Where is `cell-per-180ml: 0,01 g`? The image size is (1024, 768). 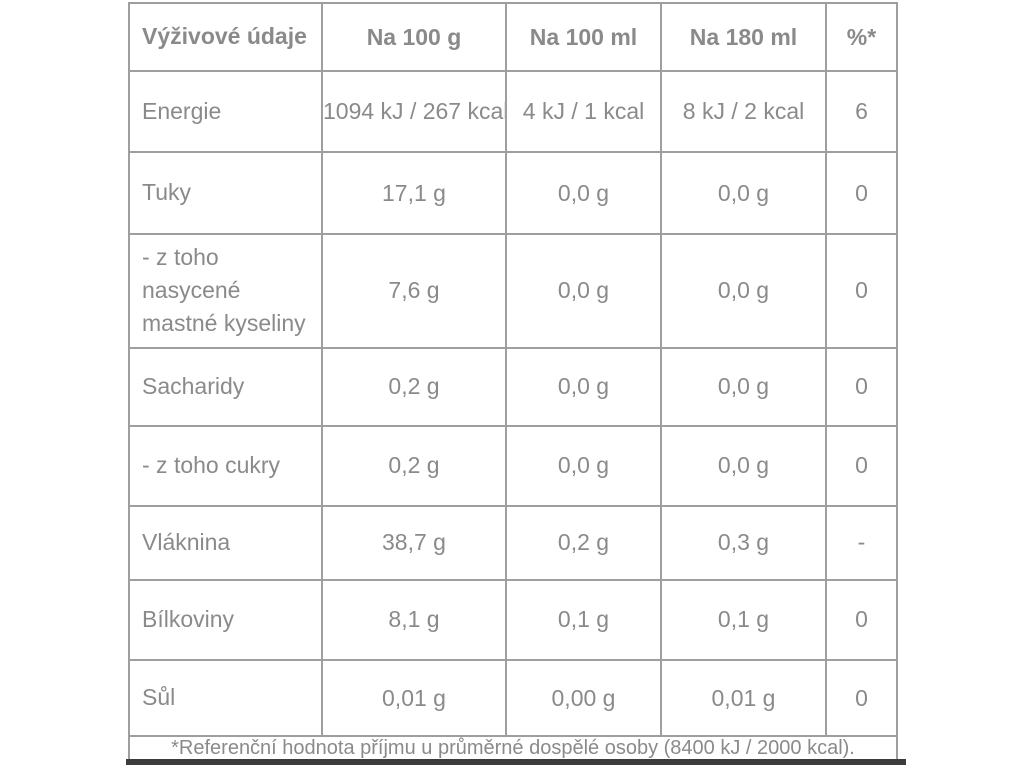
cell-per-180ml: 0,01 g is located at coordinates (743, 698).